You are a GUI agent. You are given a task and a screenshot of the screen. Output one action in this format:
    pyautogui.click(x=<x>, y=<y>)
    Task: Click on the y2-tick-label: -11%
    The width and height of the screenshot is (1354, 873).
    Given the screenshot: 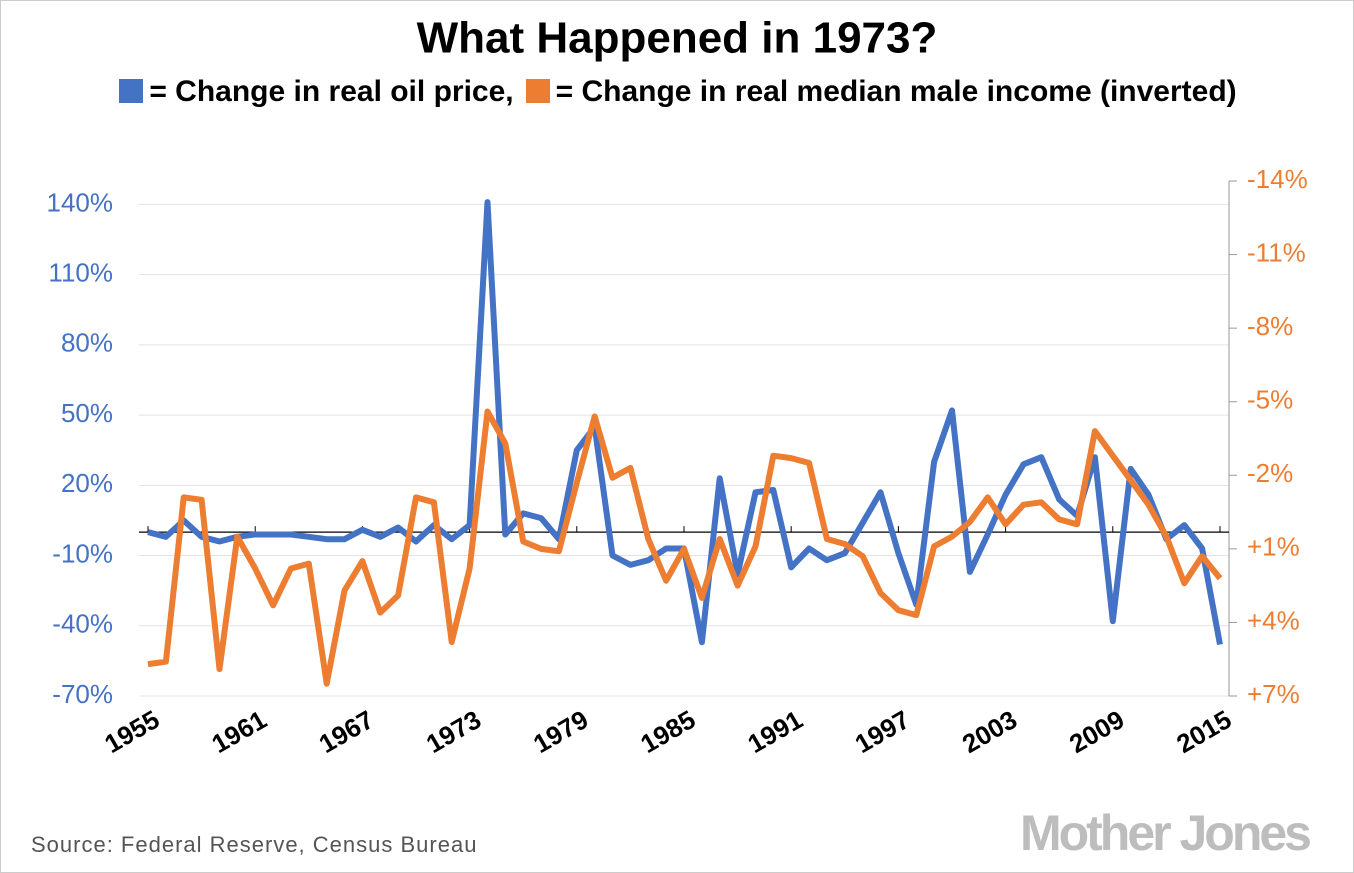 What is the action you would take?
    pyautogui.click(x=1276, y=252)
    